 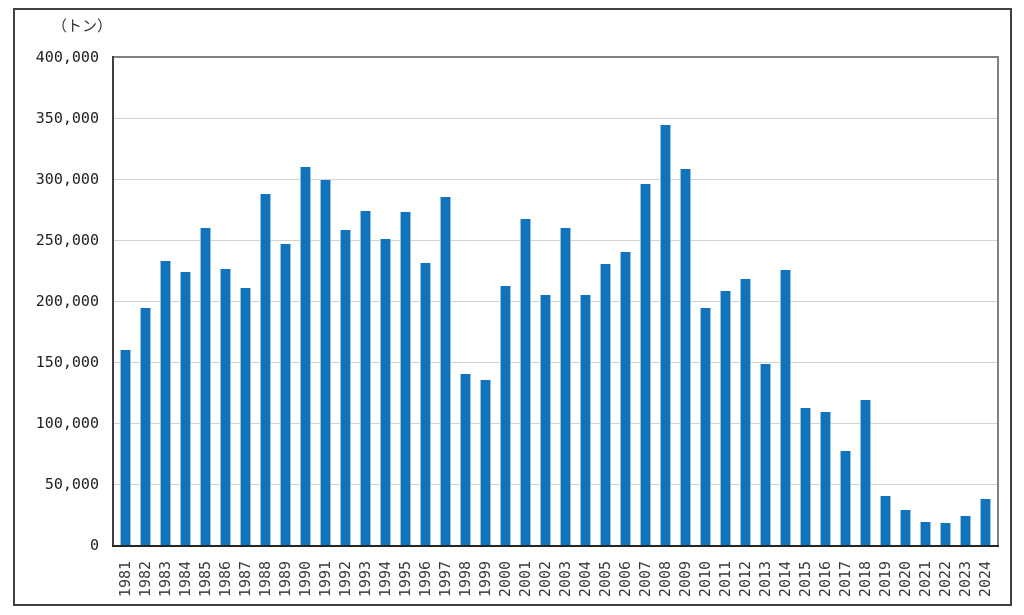 I want to click on x-tick-label-2013: 2013, so click(x=765, y=579).